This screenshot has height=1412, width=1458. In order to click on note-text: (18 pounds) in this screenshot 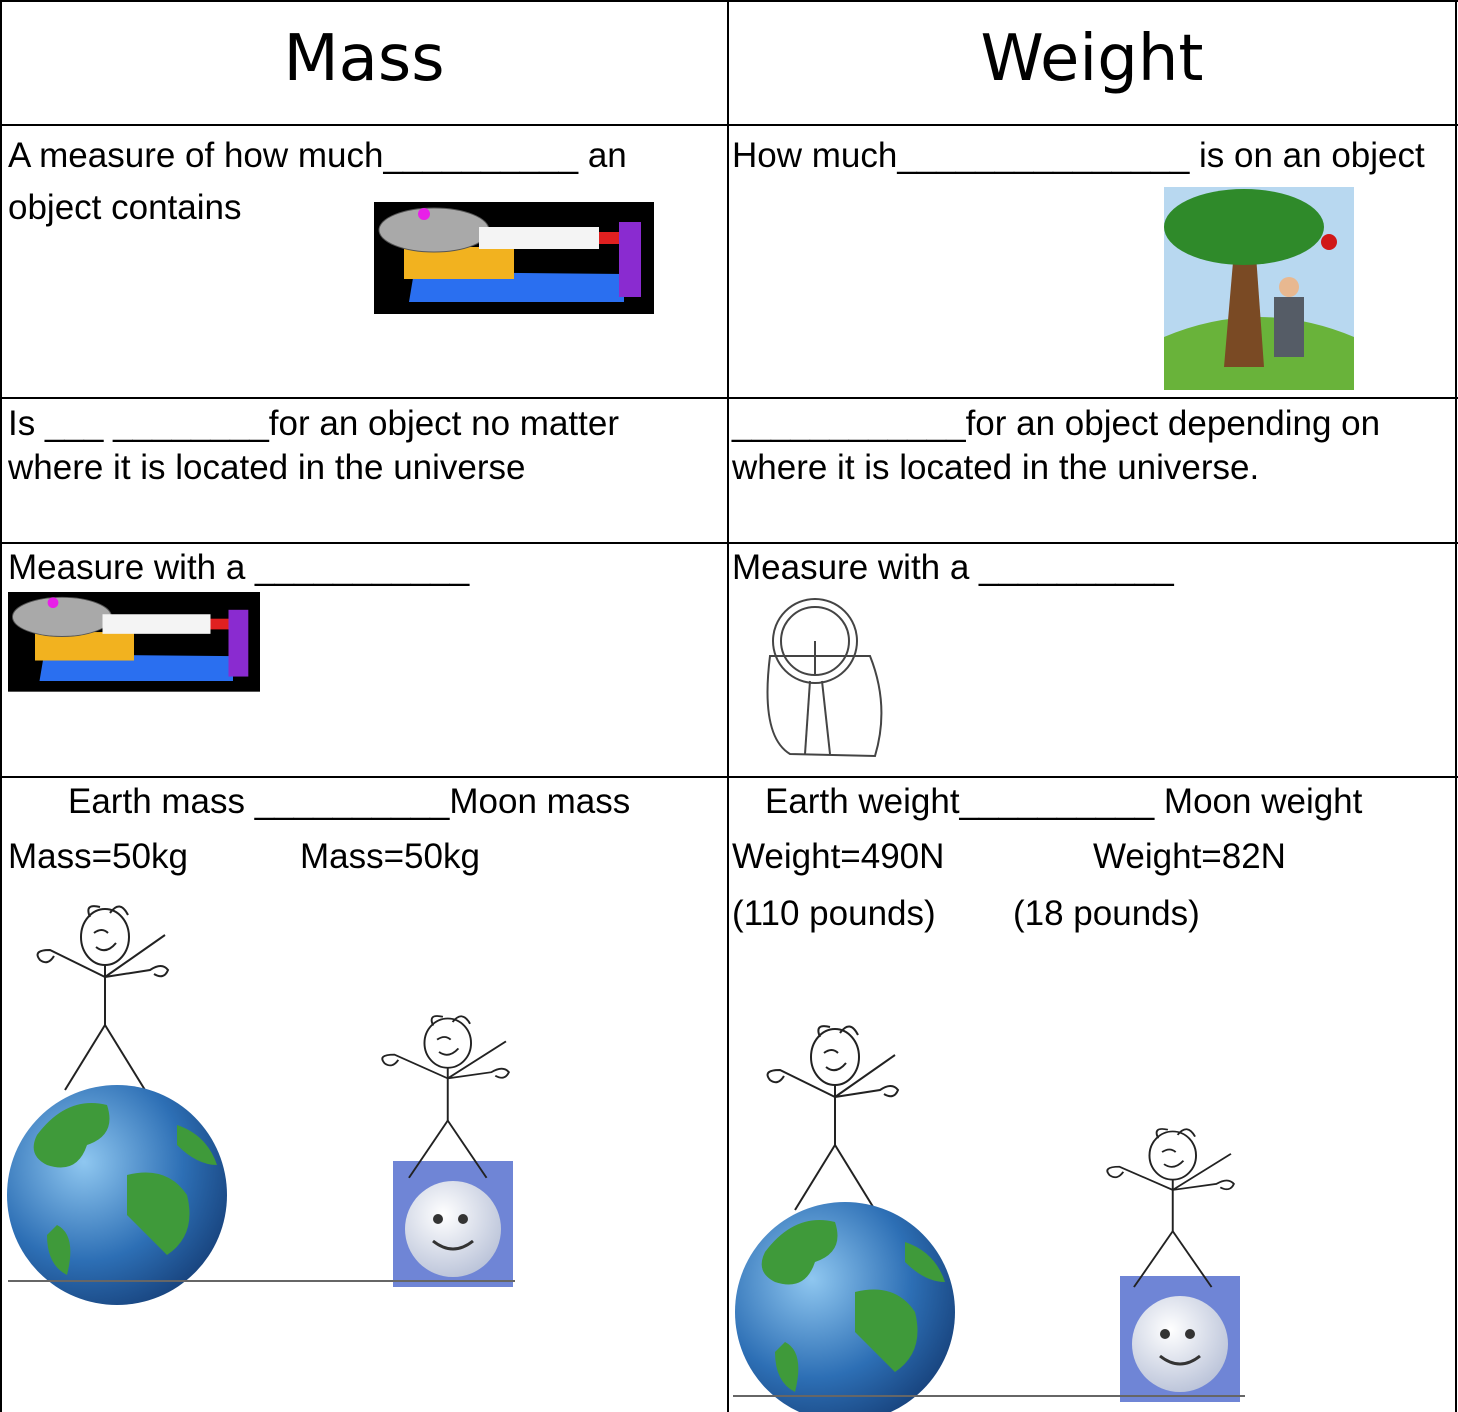, I will do `click(1106, 913)`.